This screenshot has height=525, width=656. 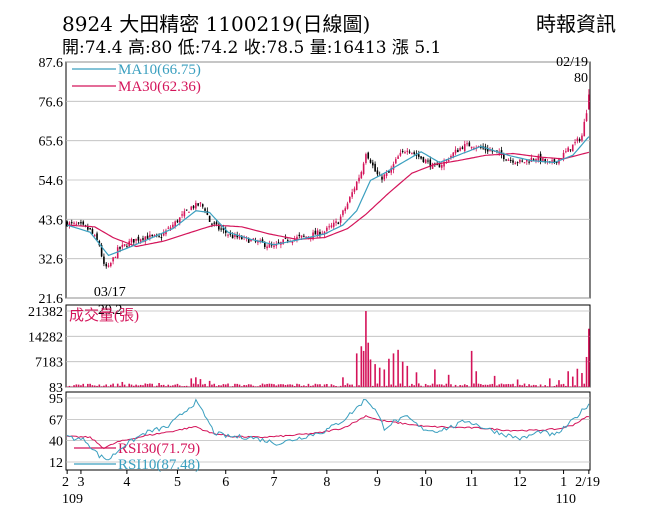 I want to click on date-label: 5, so click(x=177, y=482).